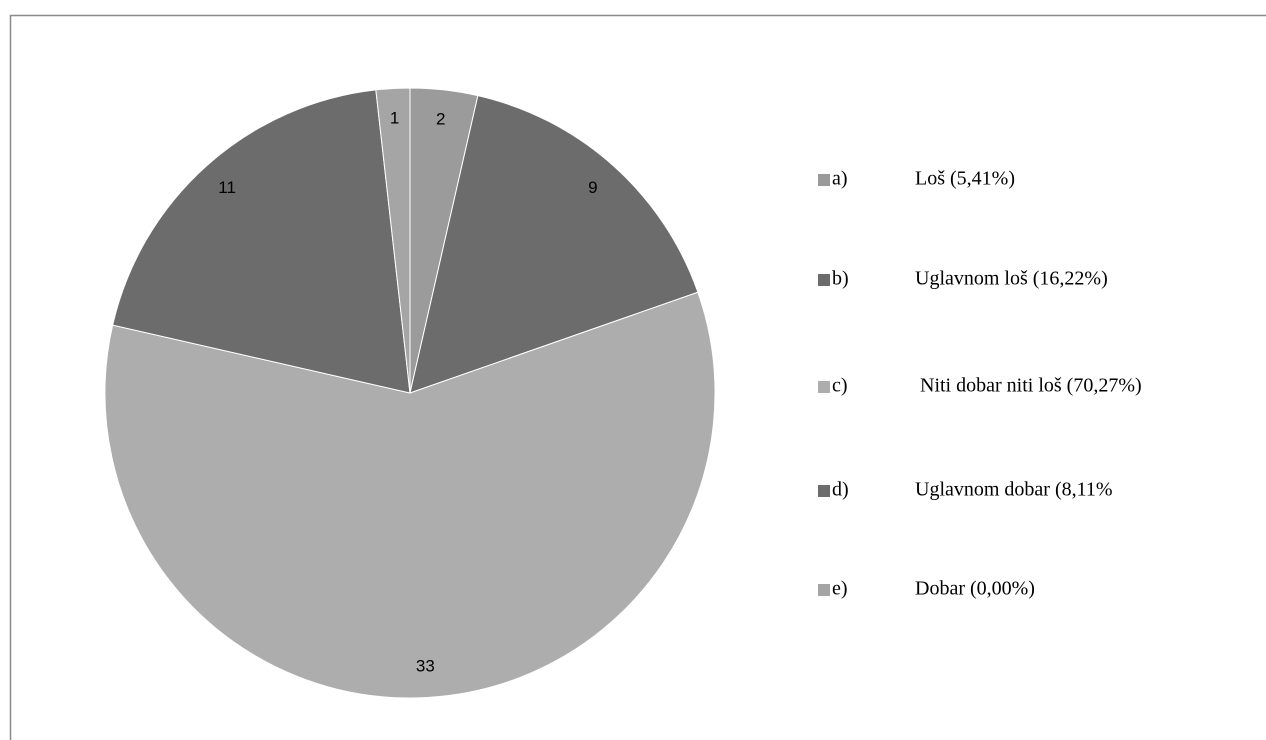 This screenshot has width=1266, height=740. I want to click on legend-letter: b), so click(840, 279).